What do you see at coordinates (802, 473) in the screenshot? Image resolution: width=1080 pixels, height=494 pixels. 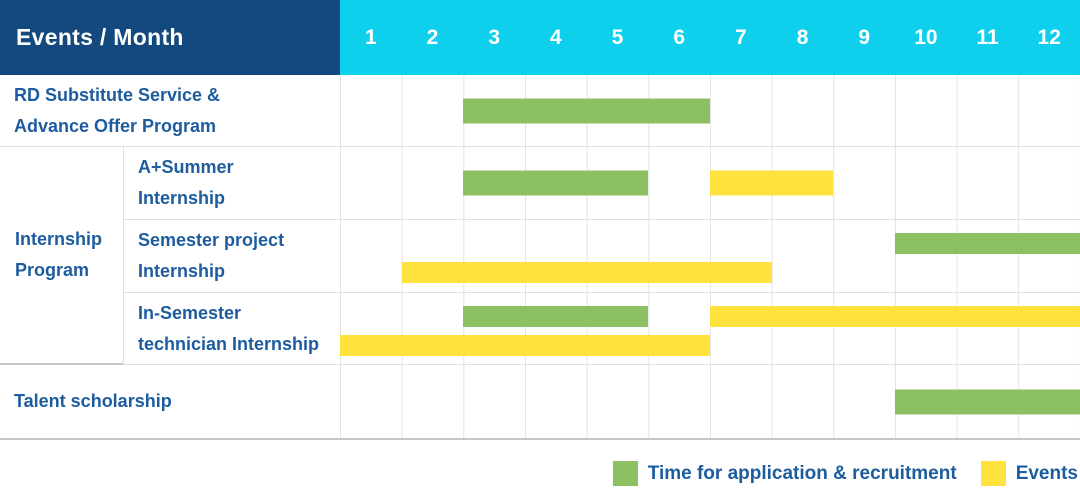 I see `legend-label: Time for application & recruitment` at bounding box center [802, 473].